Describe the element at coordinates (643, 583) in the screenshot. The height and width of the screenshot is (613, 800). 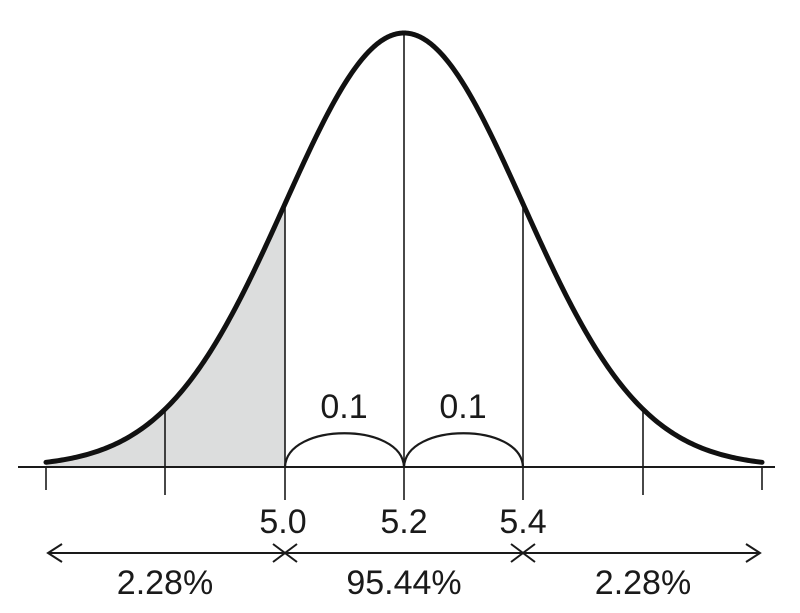
I see `region-label-right: 2.28%` at that location.